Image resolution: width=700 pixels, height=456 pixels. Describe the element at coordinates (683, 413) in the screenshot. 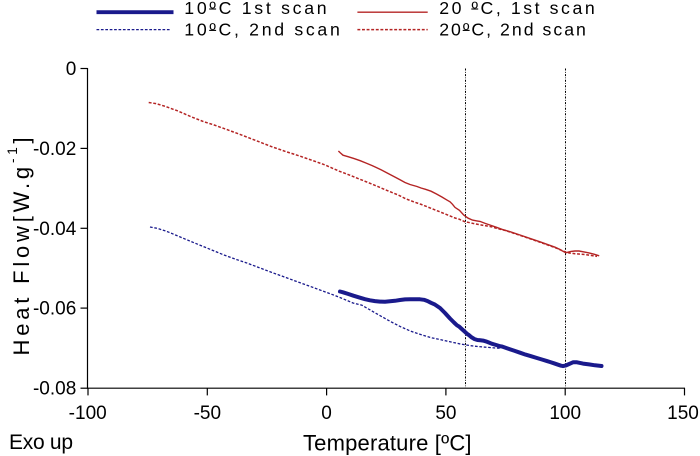

I see `svg-text: 150` at that location.